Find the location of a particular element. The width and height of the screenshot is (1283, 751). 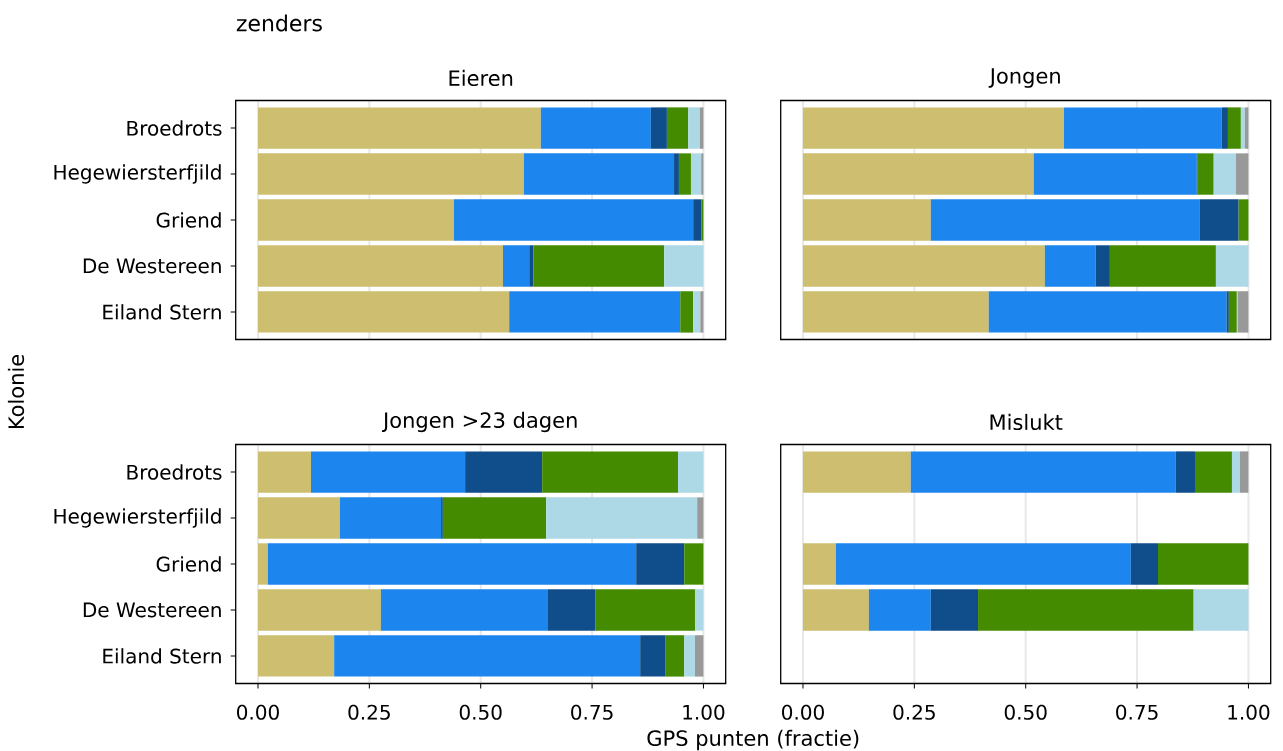

chart-title: zenders is located at coordinates (279, 23).